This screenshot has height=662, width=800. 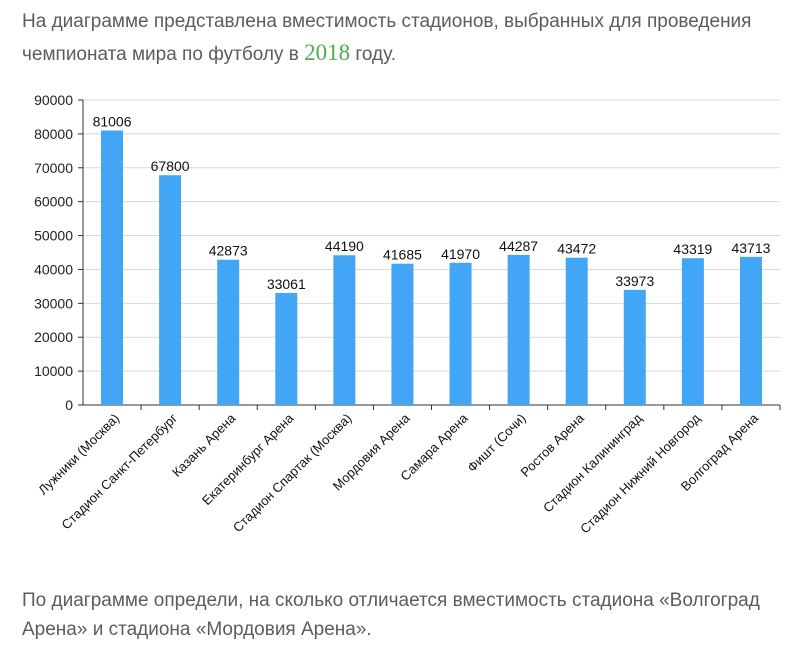 I want to click on data-label: 81006, so click(x=112, y=121).